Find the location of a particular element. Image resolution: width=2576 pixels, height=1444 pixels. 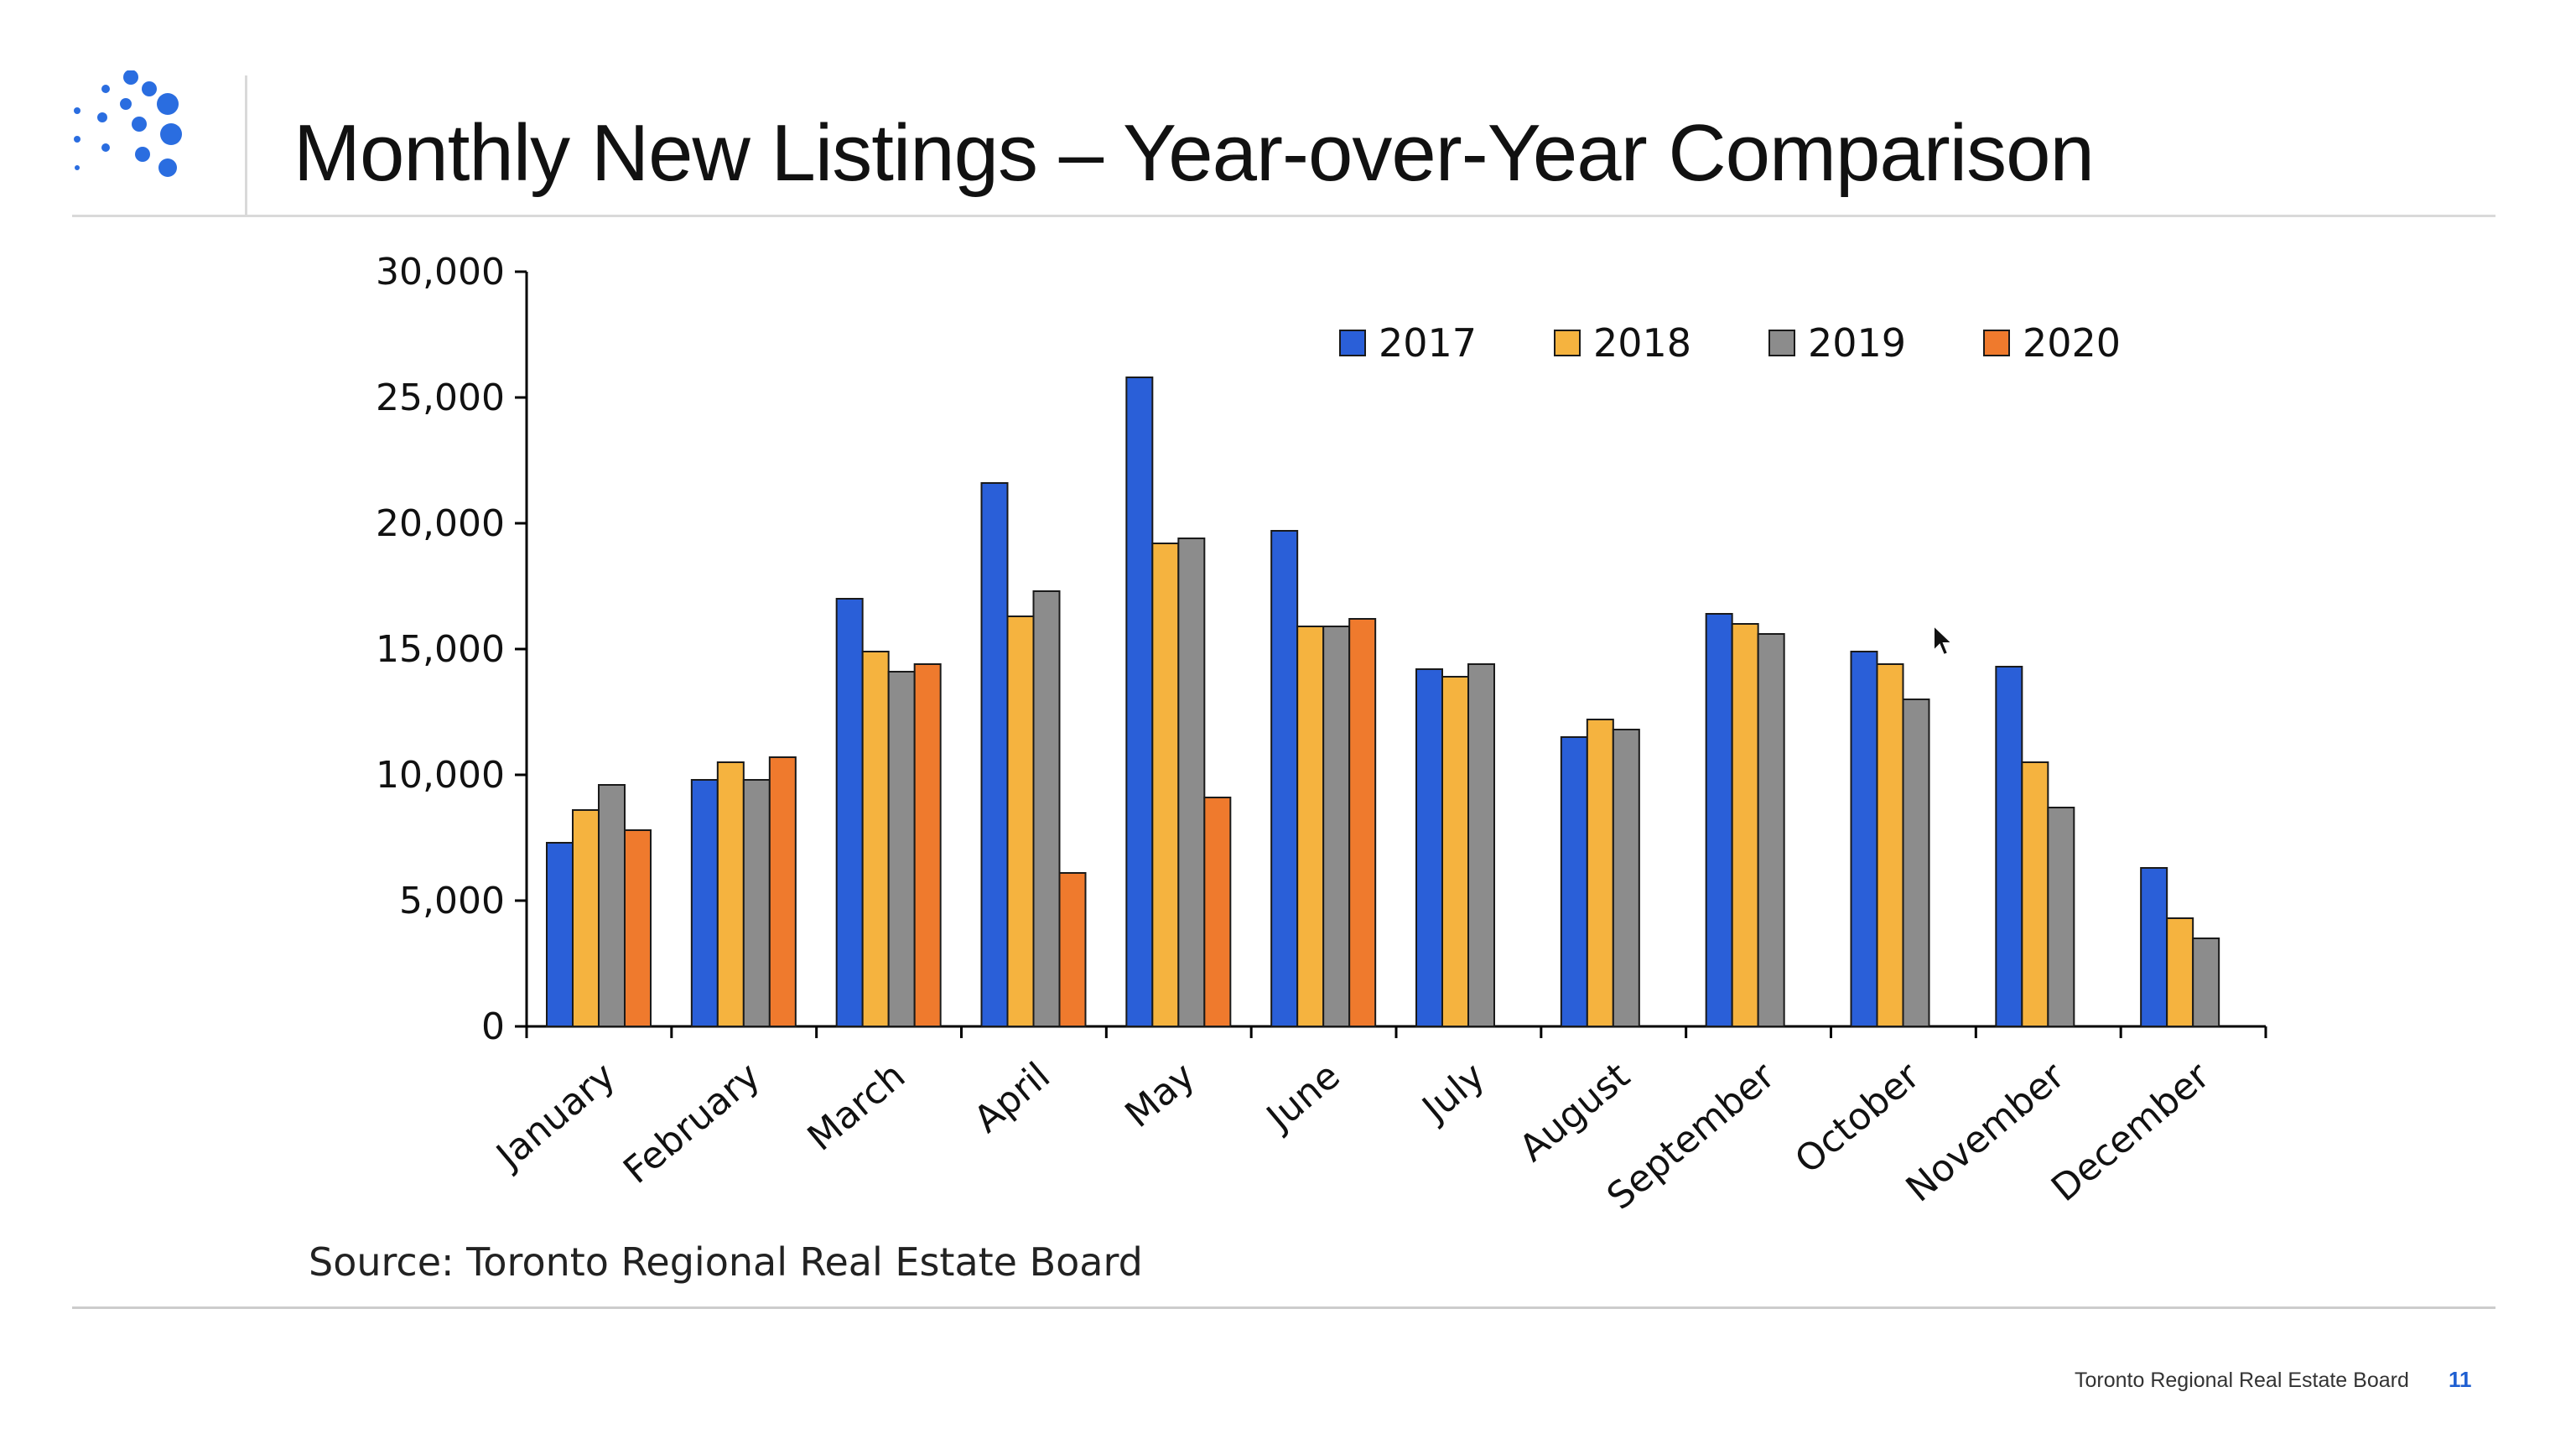

bar-2018-december is located at coordinates (2180, 972).